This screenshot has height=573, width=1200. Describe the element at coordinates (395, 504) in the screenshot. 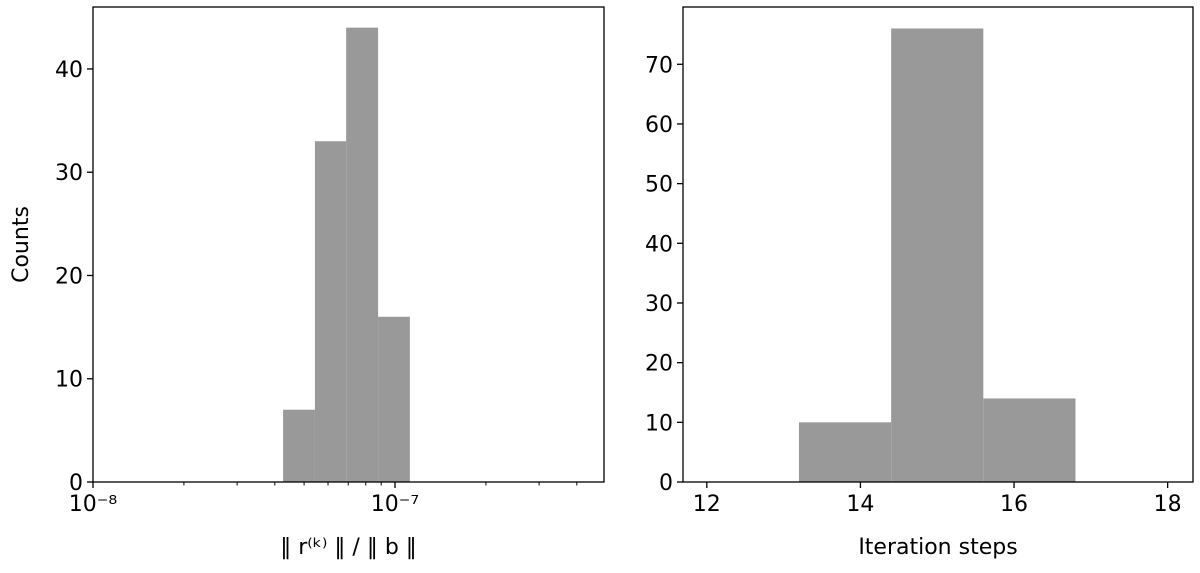

I see `x-tick-label: 10⁻⁷` at that location.